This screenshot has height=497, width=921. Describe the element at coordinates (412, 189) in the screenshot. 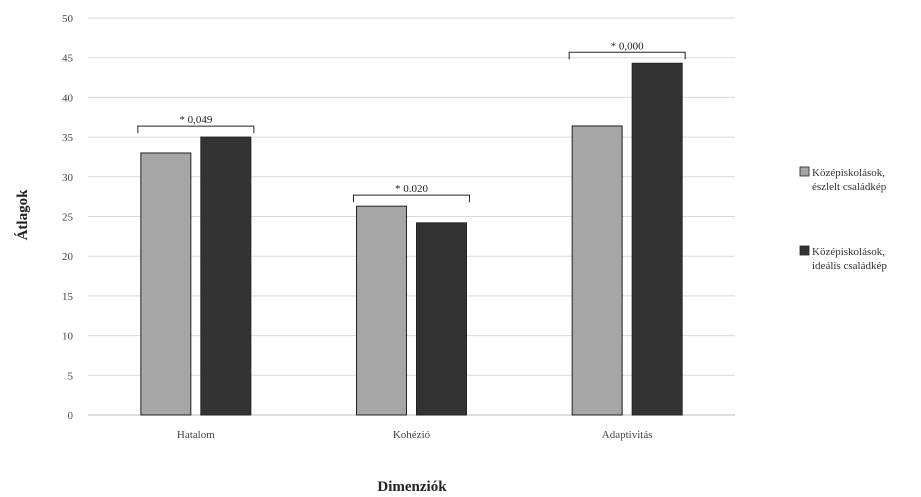

I see `significance-label: * 0.020` at that location.